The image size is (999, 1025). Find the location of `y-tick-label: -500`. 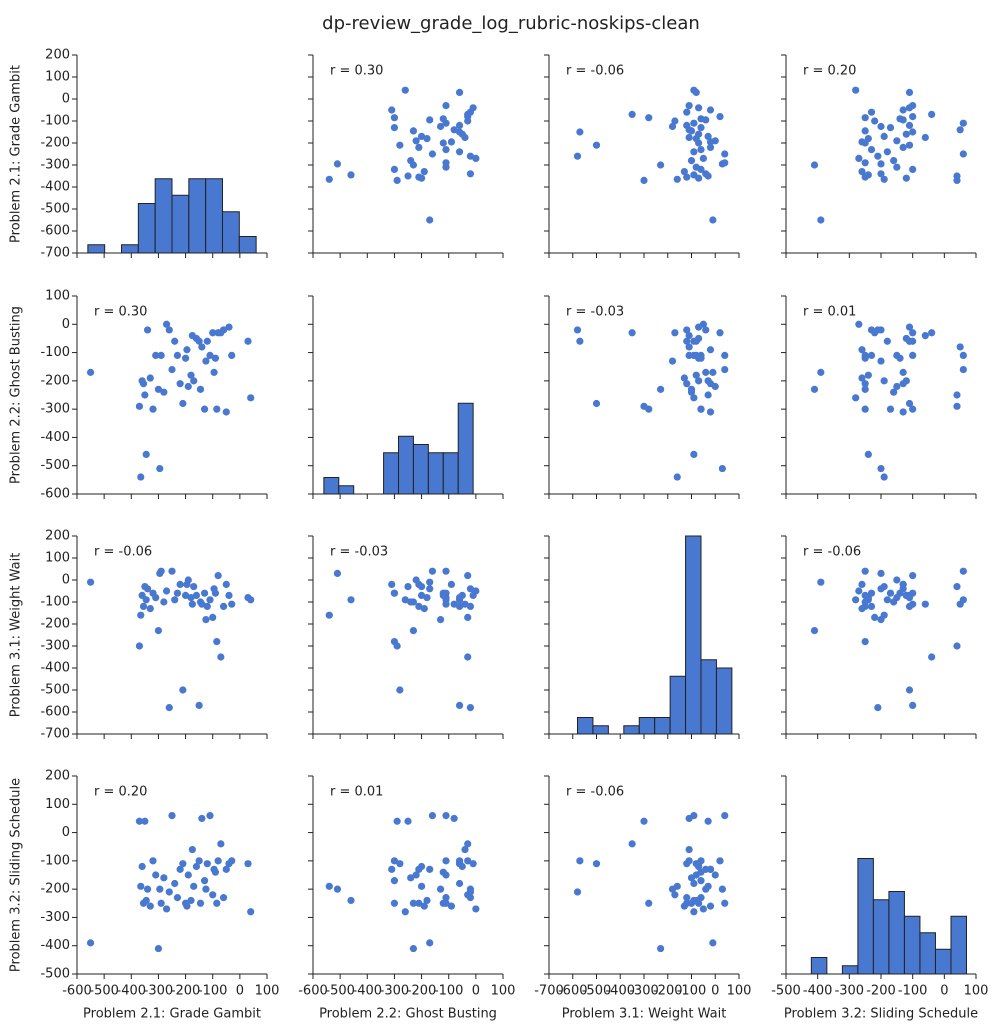

y-tick-label: -500 is located at coordinates (55, 690).